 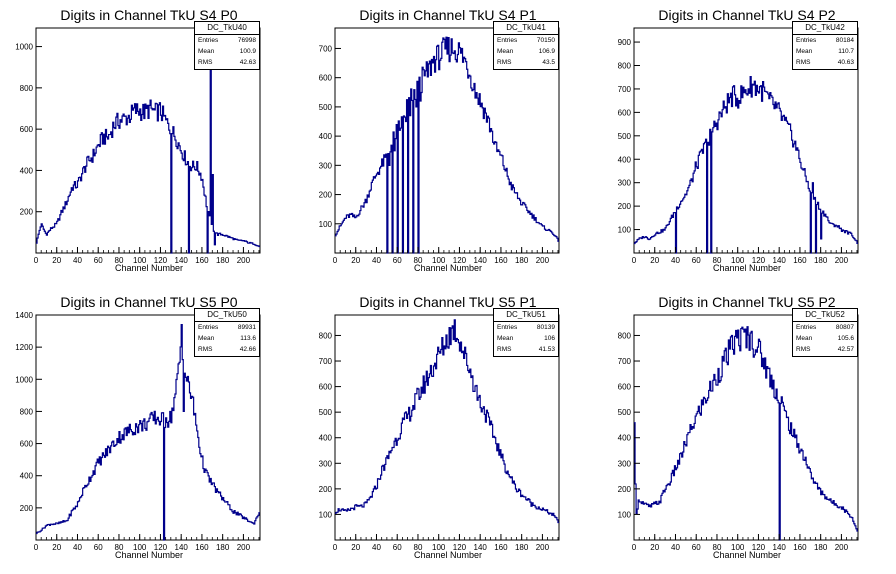 What do you see at coordinates (625, 42) in the screenshot?
I see `y-tick-label: 900` at bounding box center [625, 42].